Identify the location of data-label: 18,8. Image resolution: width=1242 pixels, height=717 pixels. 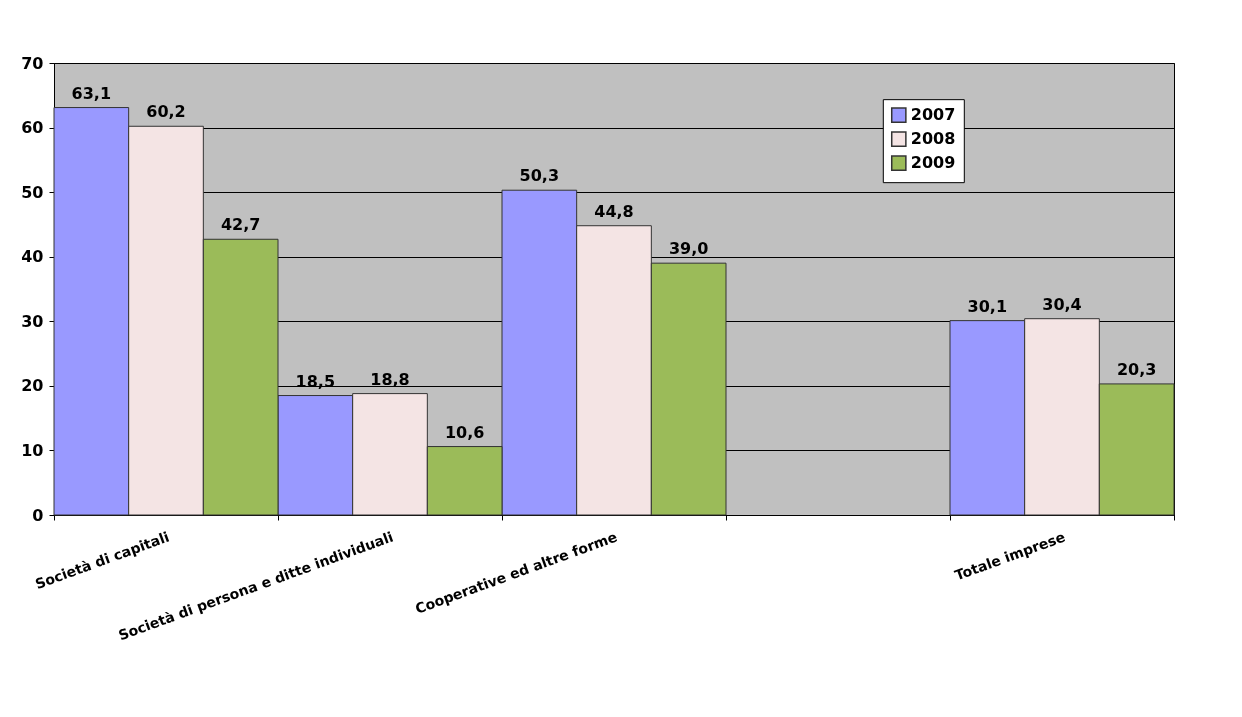
(390, 379).